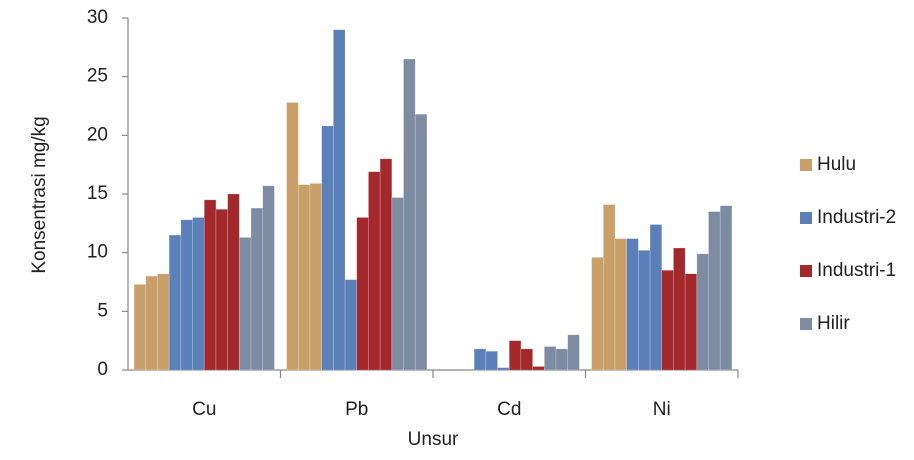 The width and height of the screenshot is (914, 460). Describe the element at coordinates (204, 409) in the screenshot. I see `x-tick-label: Cu` at that location.